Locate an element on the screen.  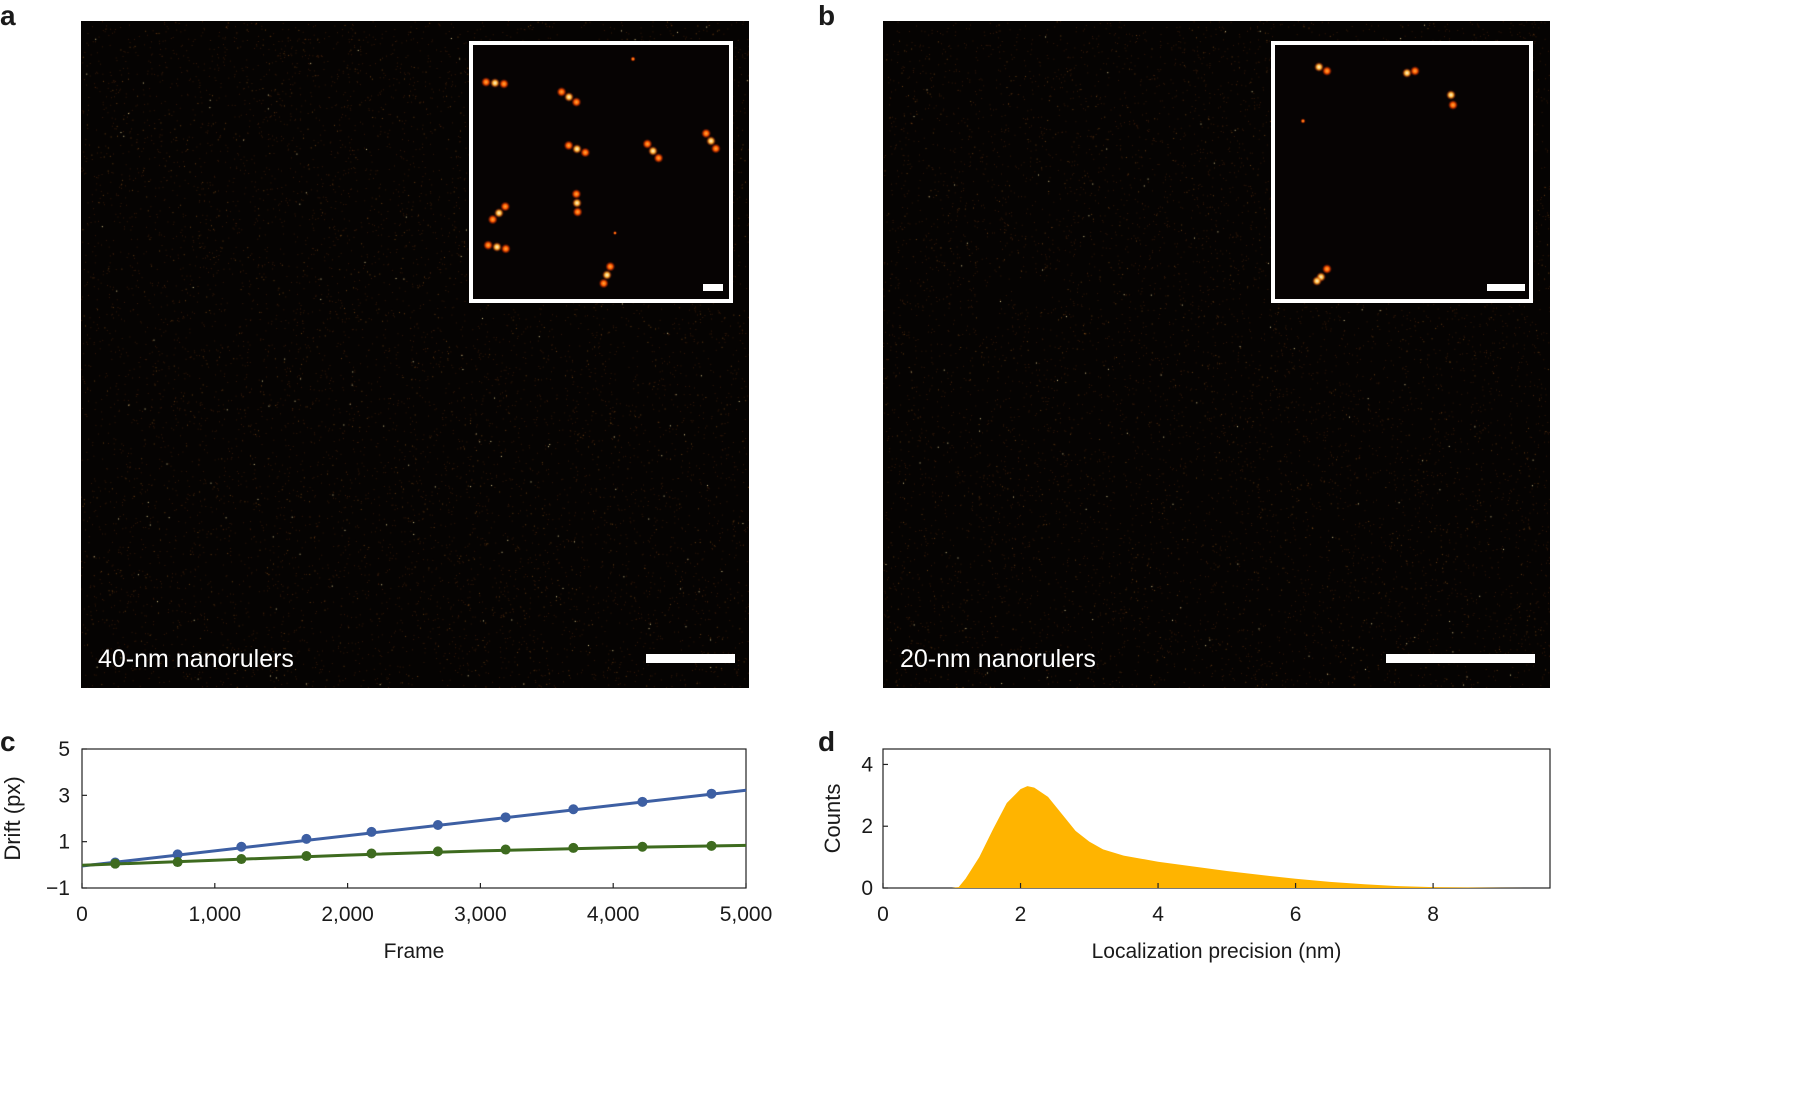
y-axis-label: Drift (px) is located at coordinates (12, 818).